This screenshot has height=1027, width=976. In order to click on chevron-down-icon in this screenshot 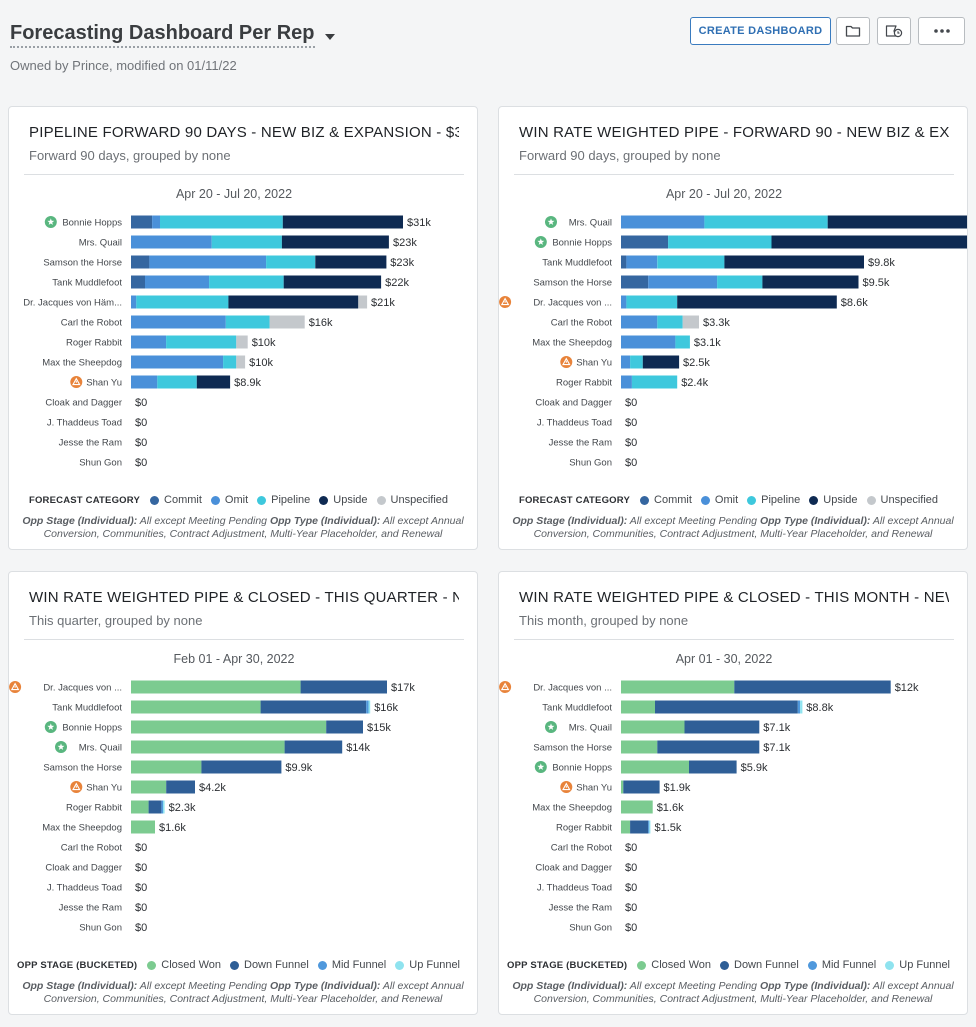, I will do `click(329, 36)`.